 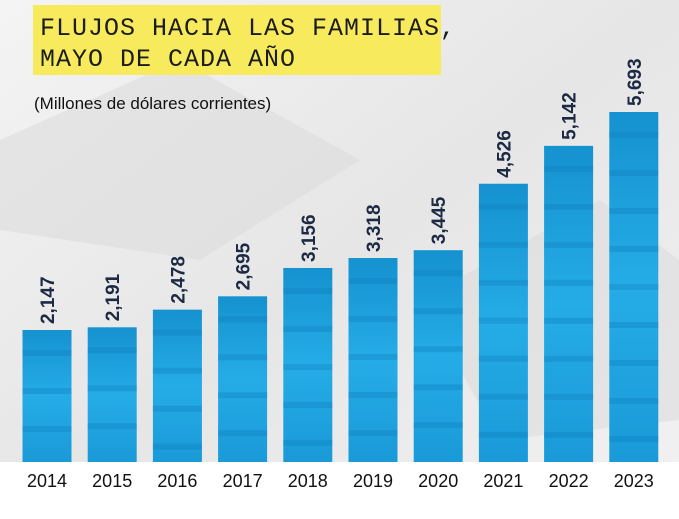 I want to click on x-tick-label: 2022, so click(x=569, y=481).